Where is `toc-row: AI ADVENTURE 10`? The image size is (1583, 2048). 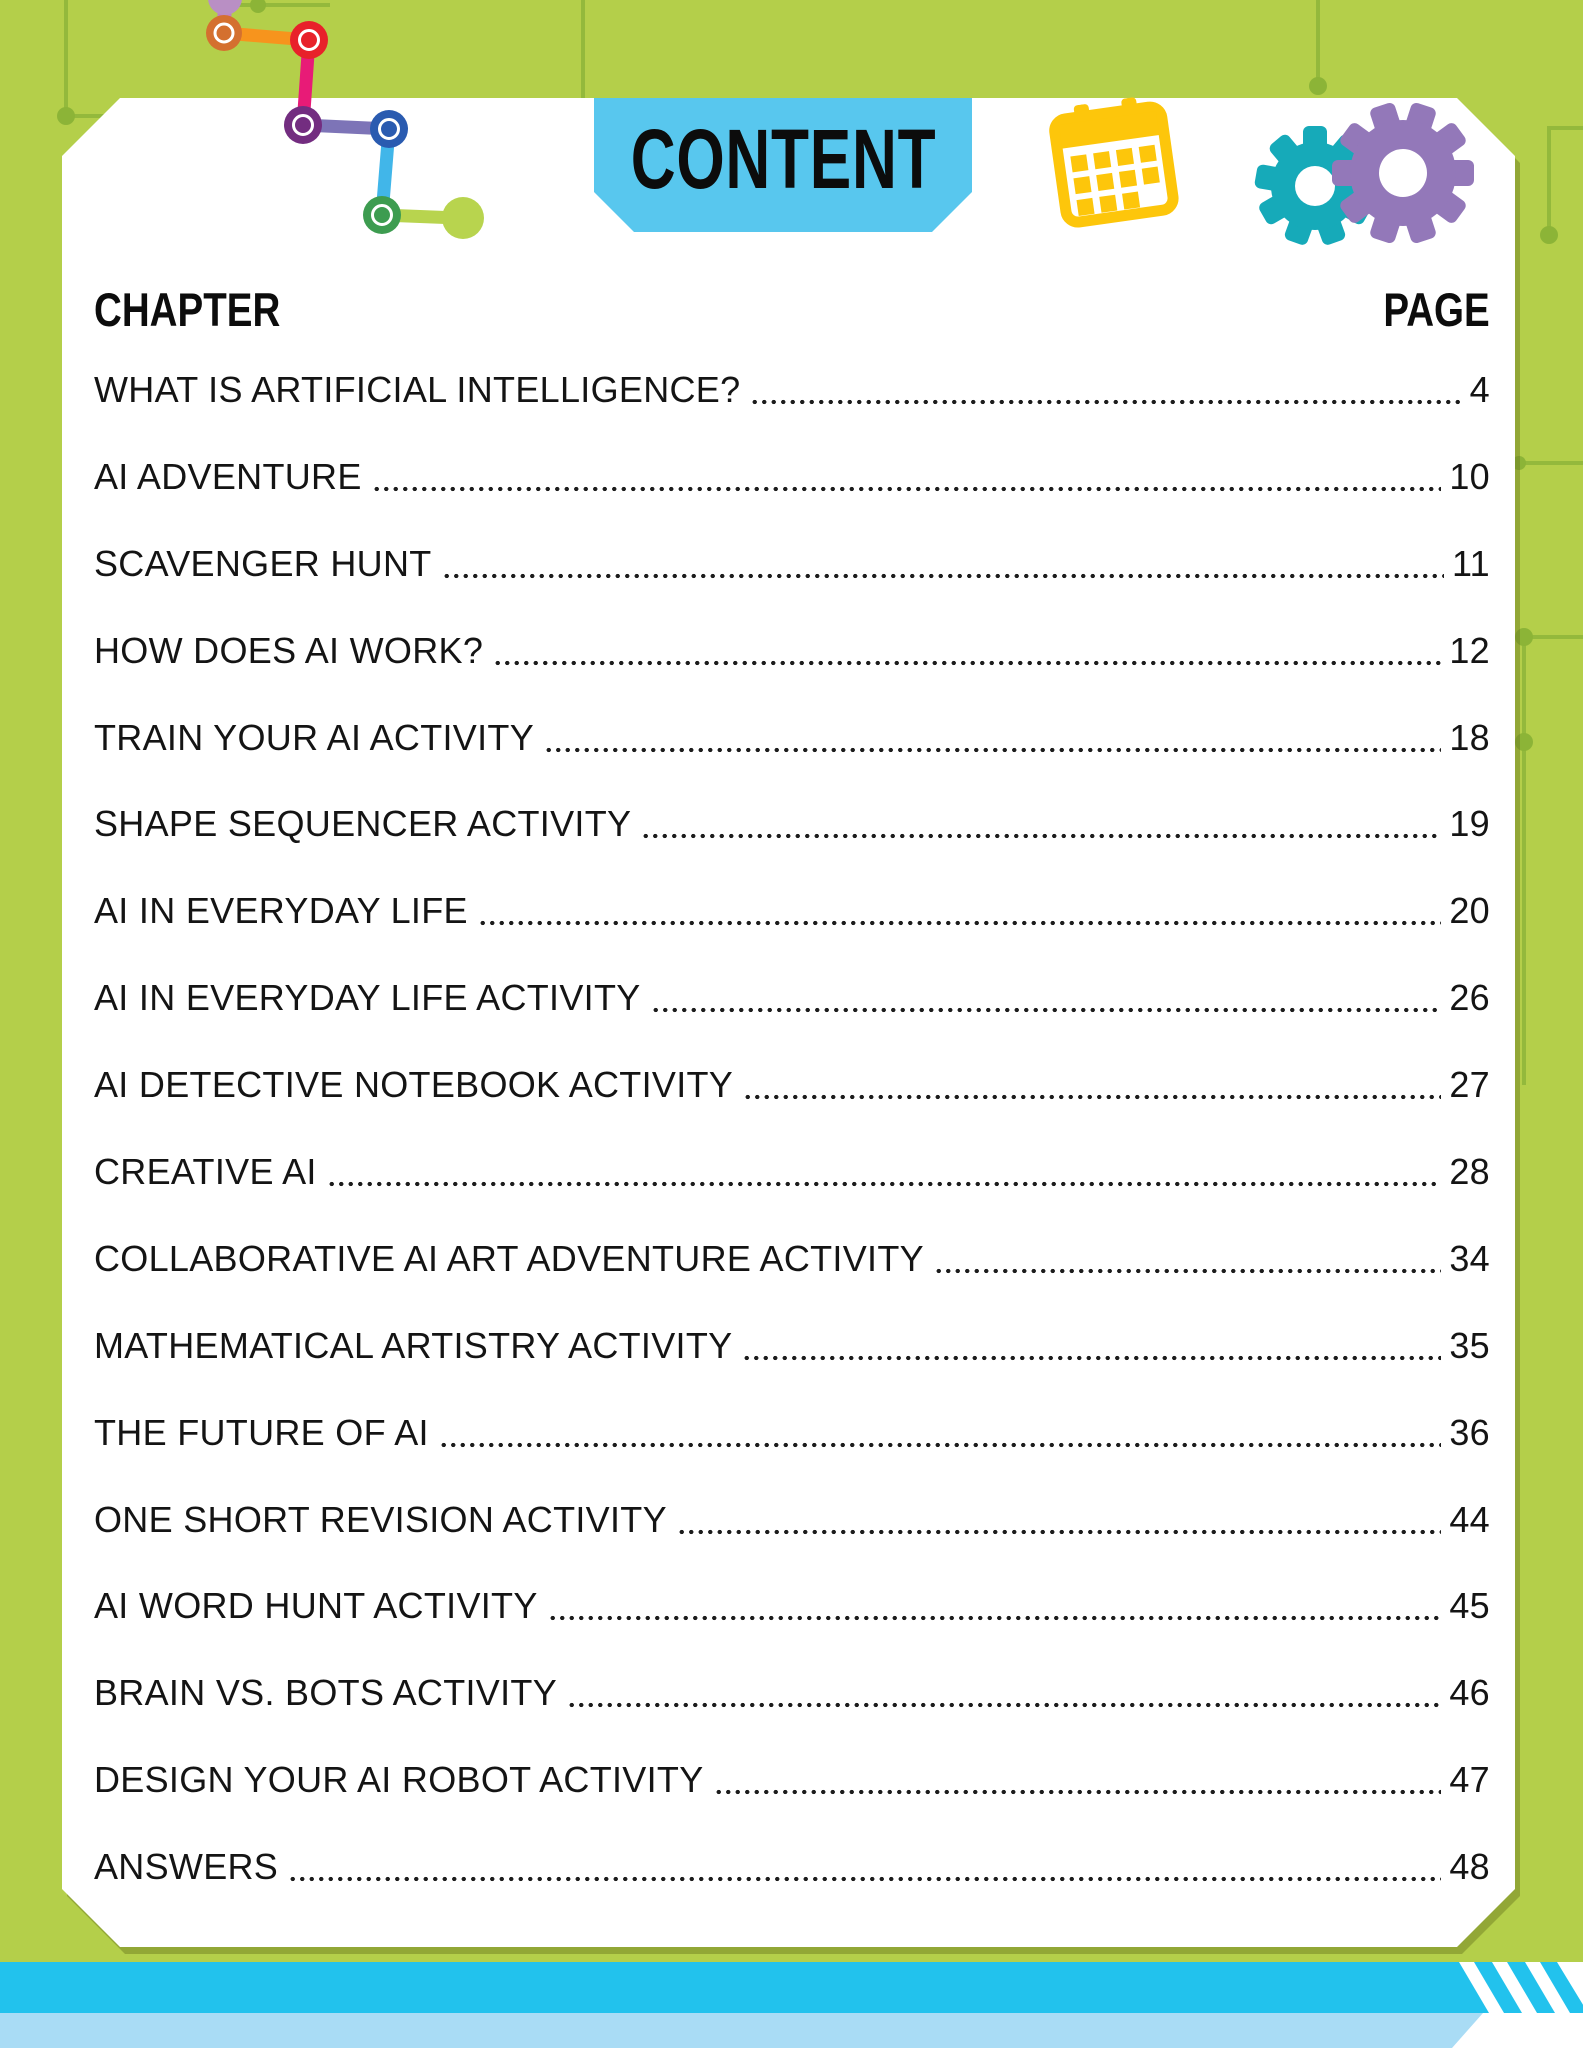
toc-row: AI ADVENTURE 10 is located at coordinates (792, 476).